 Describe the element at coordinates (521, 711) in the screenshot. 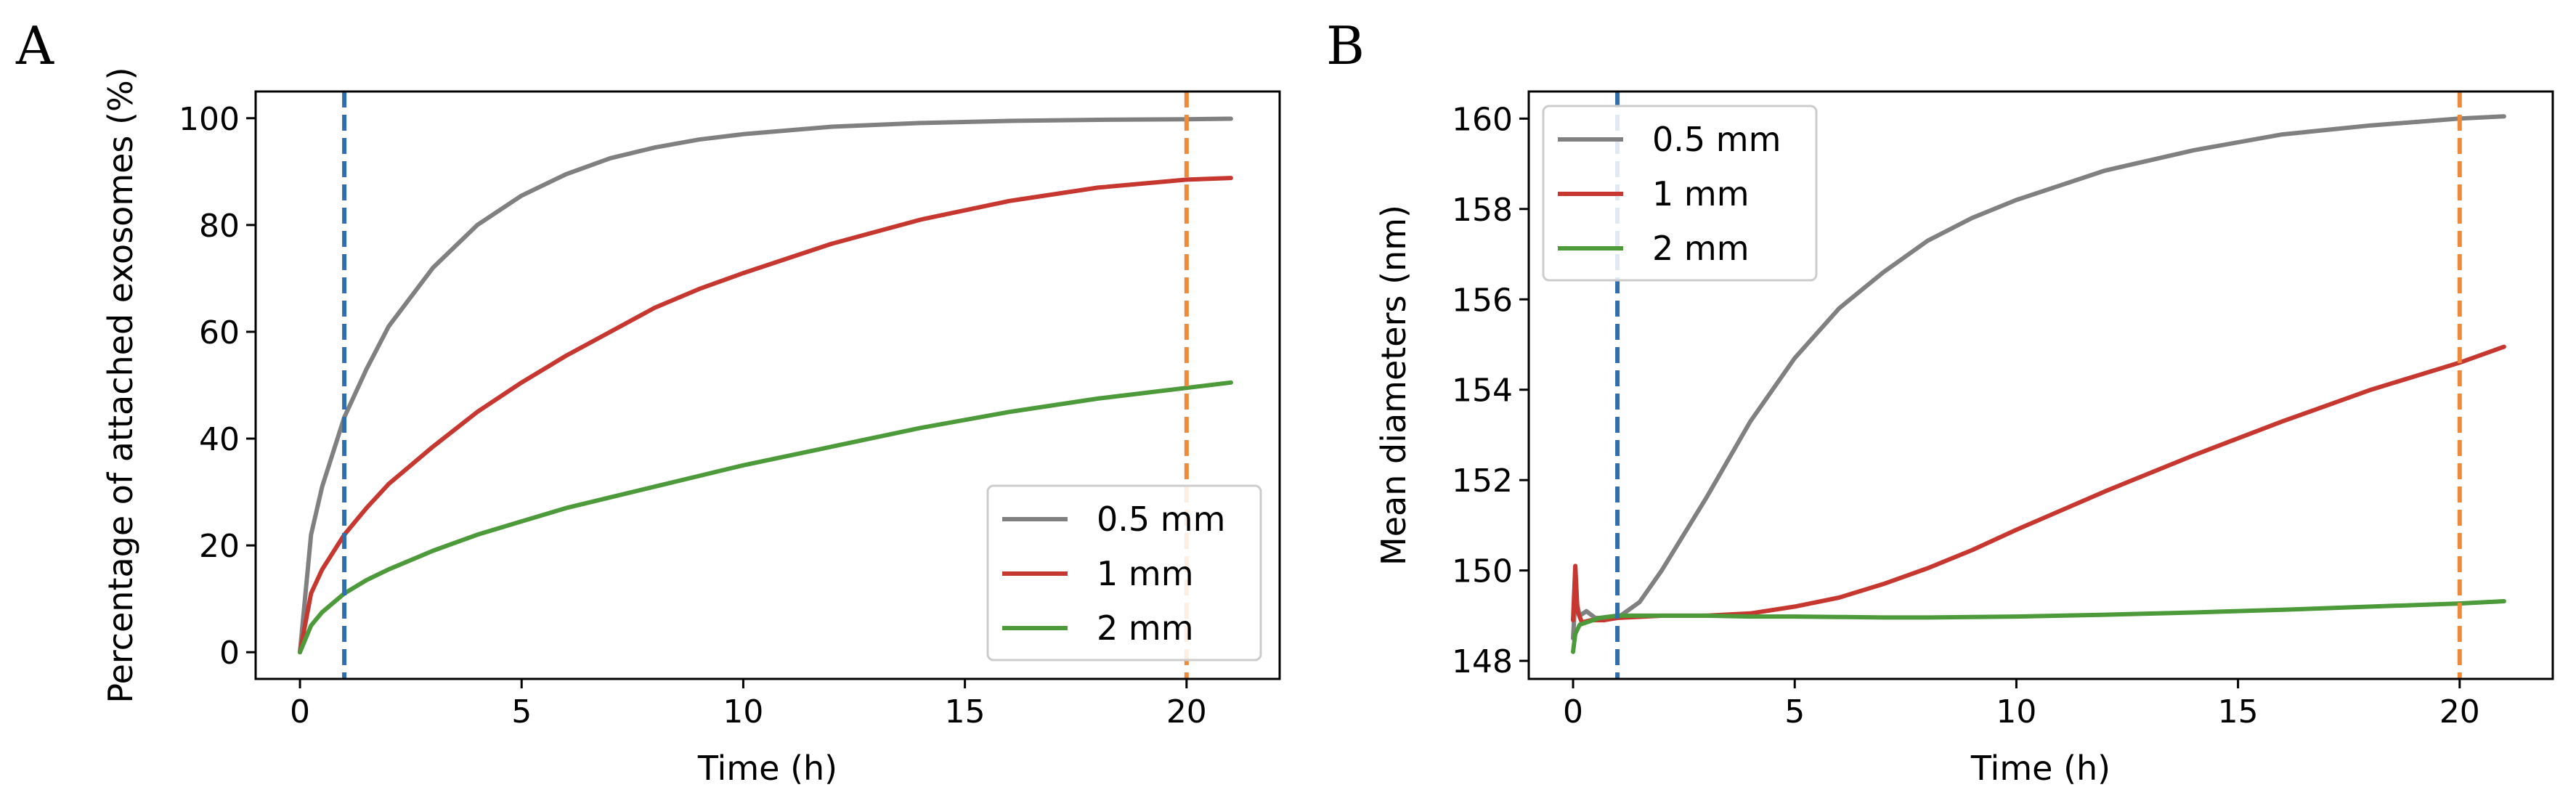

I see `panel-a-xtick-label-5: 5` at that location.